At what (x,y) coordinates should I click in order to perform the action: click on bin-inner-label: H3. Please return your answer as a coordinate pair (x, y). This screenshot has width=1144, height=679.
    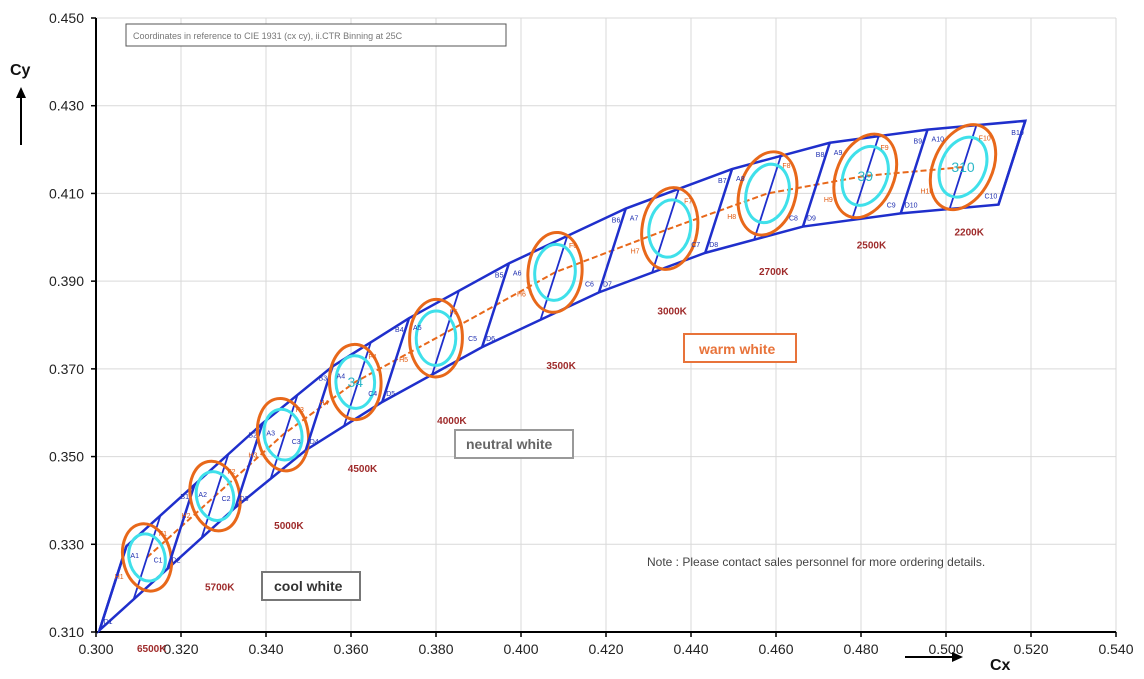
    Looking at the image, I should click on (252, 455).